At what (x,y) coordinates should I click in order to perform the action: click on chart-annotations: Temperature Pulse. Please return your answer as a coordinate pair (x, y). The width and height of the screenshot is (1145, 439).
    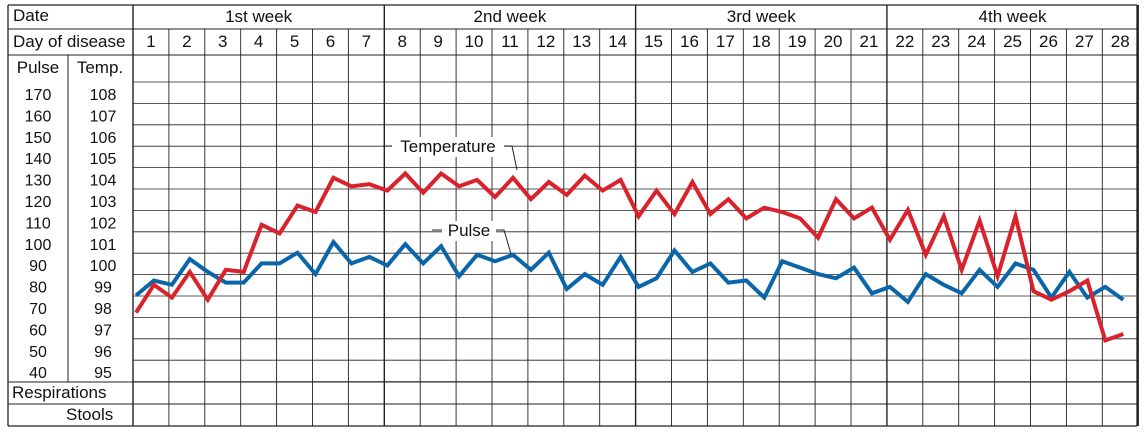
    Looking at the image, I should click on (450, 196).